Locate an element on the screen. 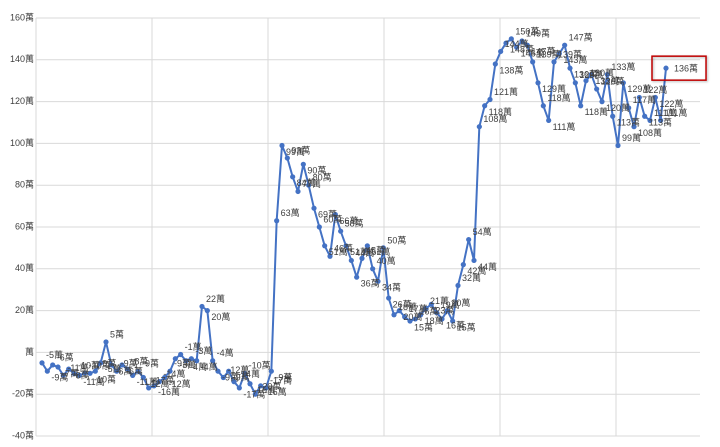 This screenshot has height=447, width=720. y-tick-label: 140萬 is located at coordinates (22, 58).